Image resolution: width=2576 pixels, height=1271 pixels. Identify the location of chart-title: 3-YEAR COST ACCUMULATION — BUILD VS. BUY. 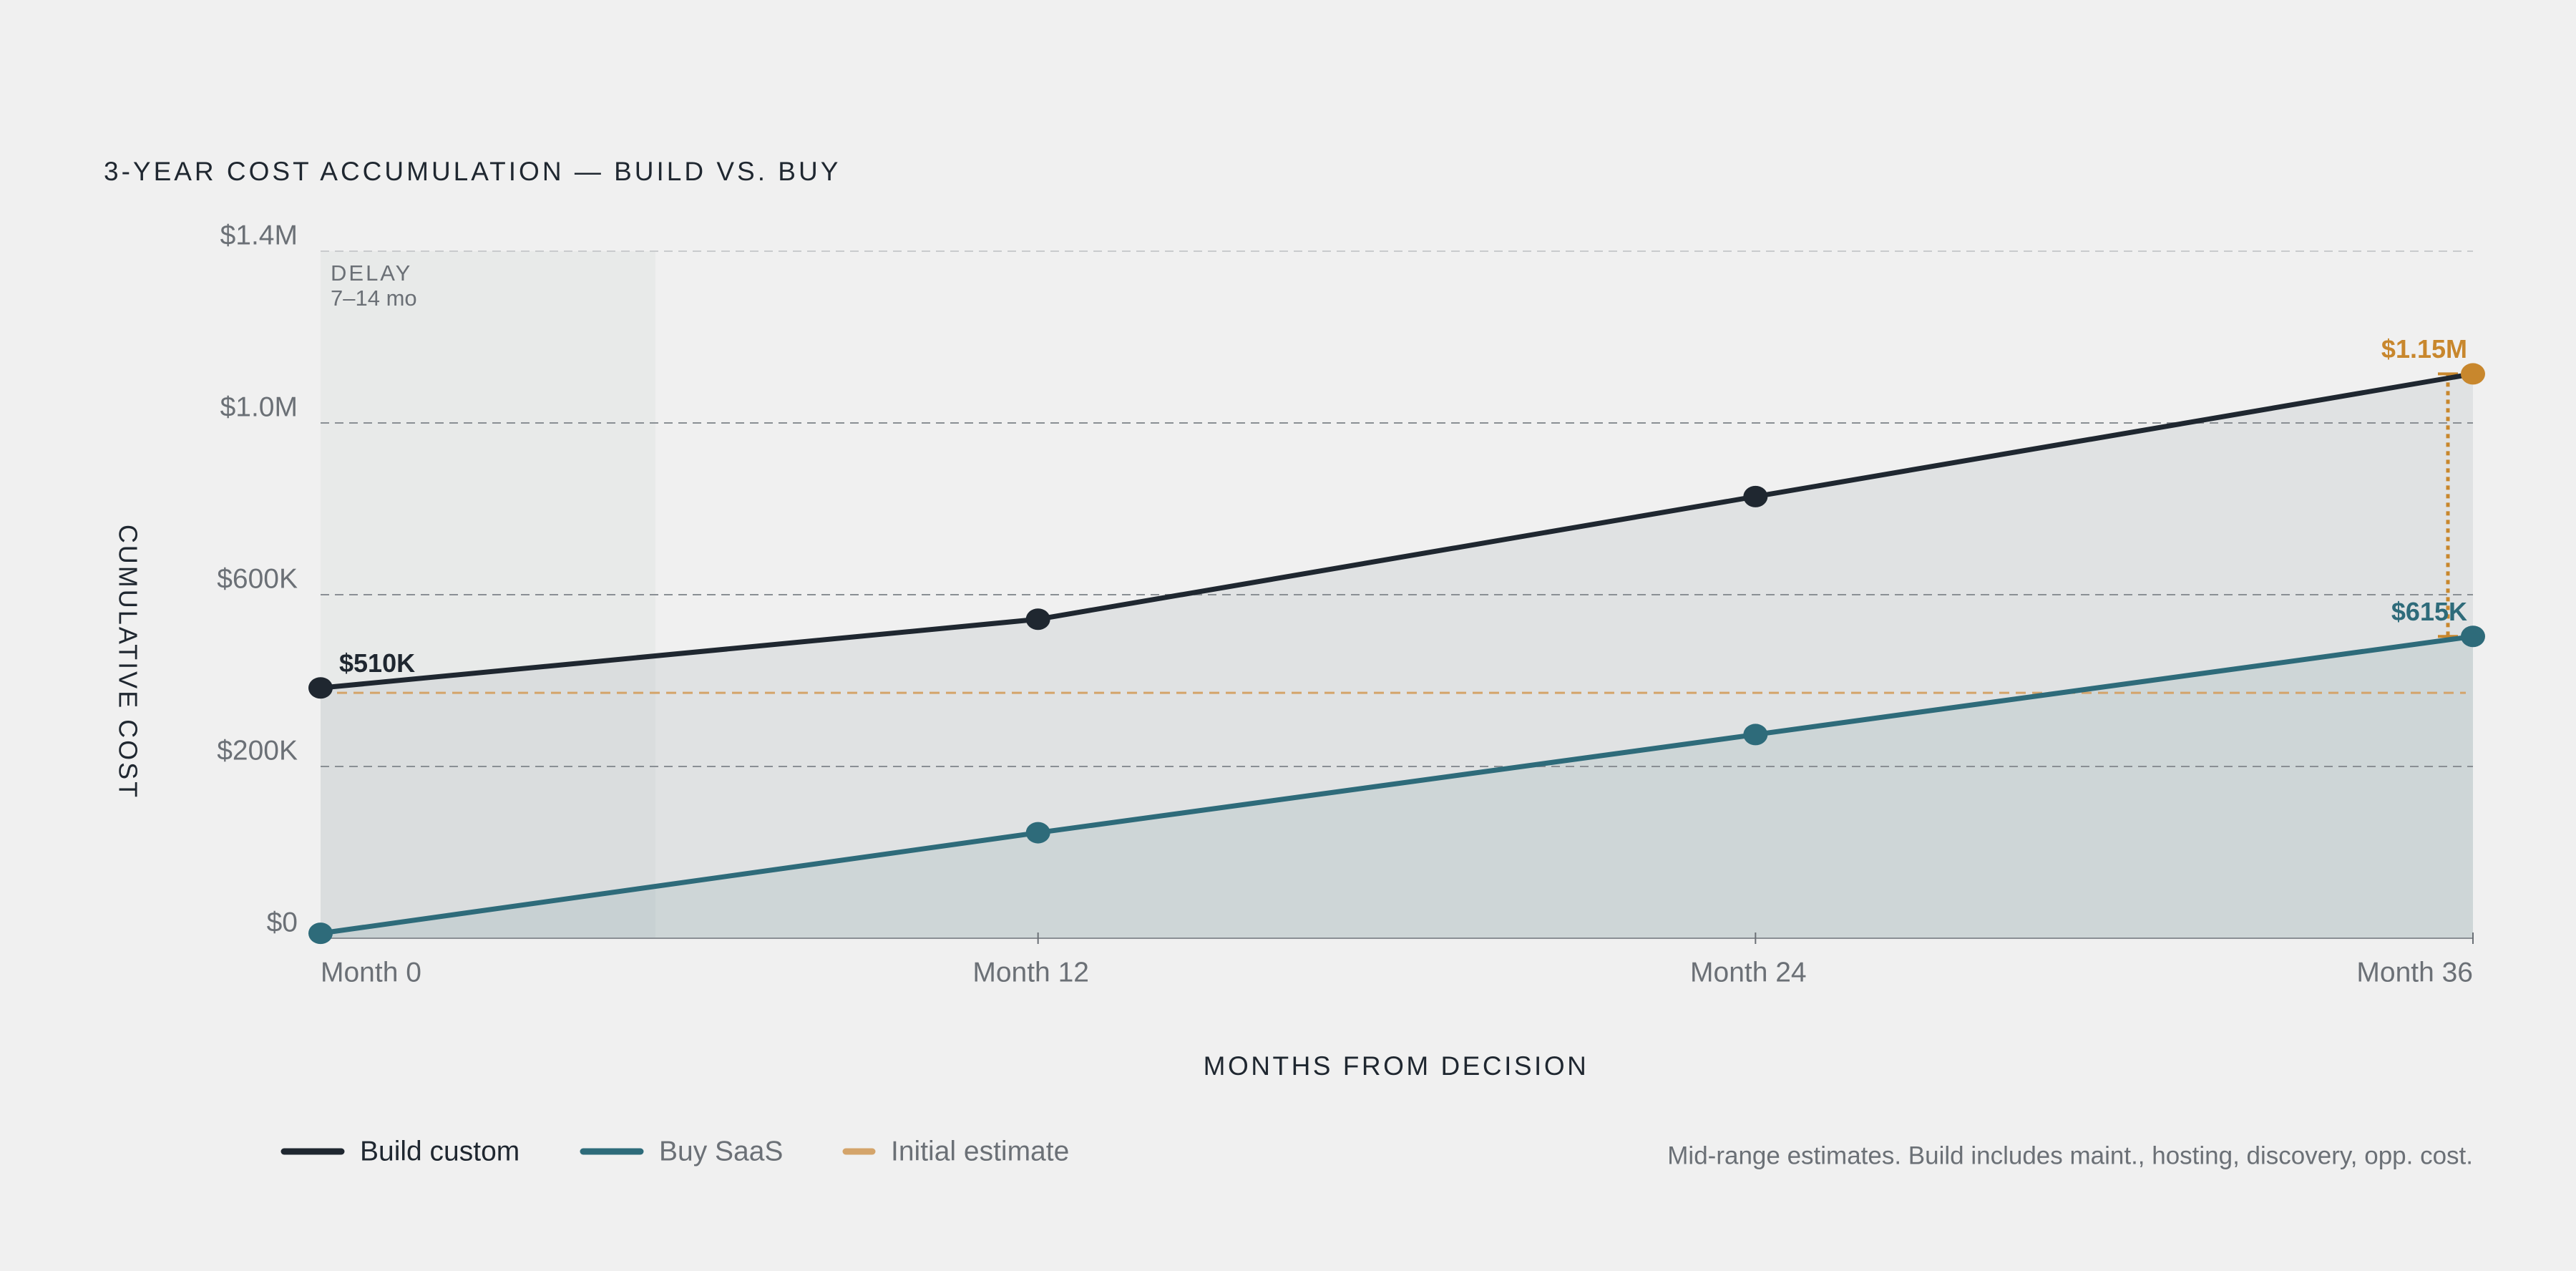
(472, 171).